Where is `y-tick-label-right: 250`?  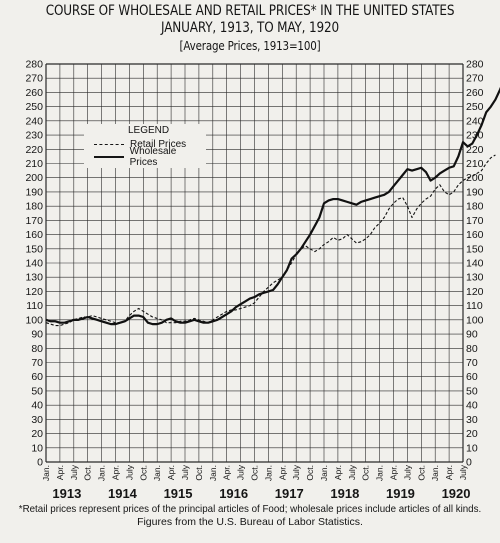 y-tick-label-right: 250 is located at coordinates (475, 107).